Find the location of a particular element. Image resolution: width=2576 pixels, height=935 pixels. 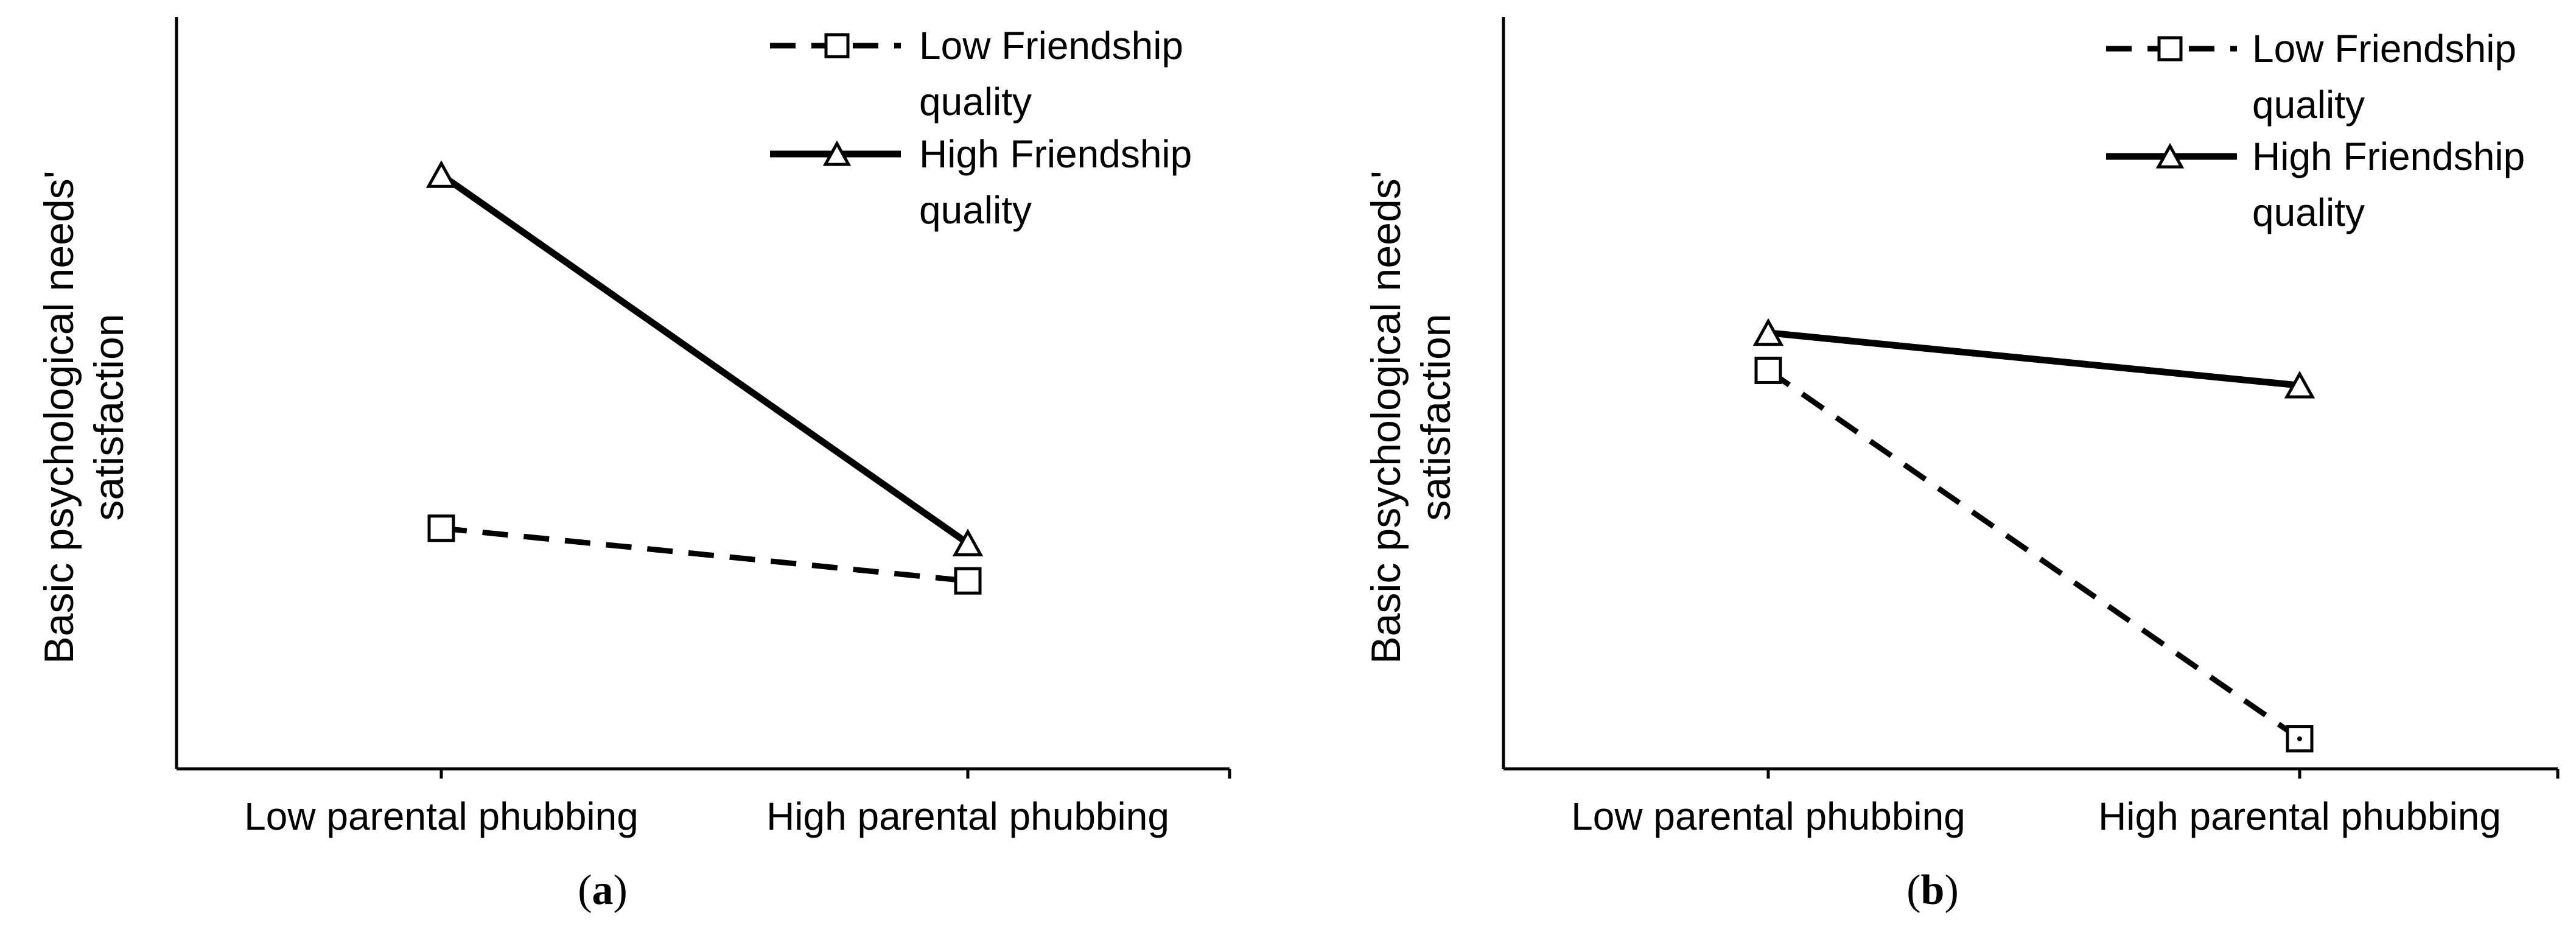

panel-label: (b) is located at coordinates (1932, 891).